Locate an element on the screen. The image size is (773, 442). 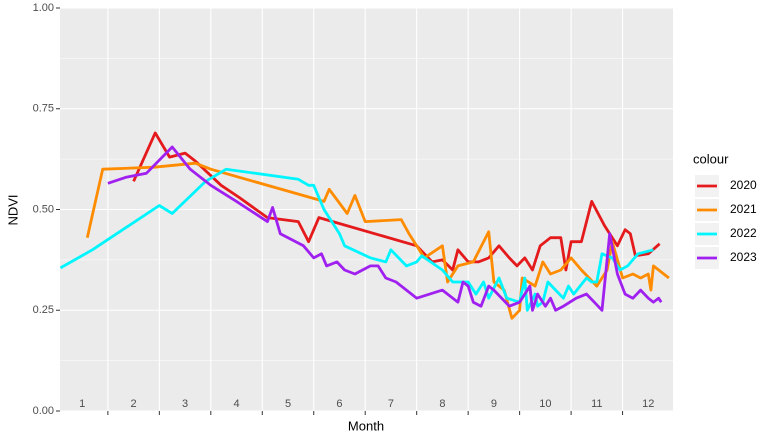
x-tick-label: 5 is located at coordinates (288, 404).